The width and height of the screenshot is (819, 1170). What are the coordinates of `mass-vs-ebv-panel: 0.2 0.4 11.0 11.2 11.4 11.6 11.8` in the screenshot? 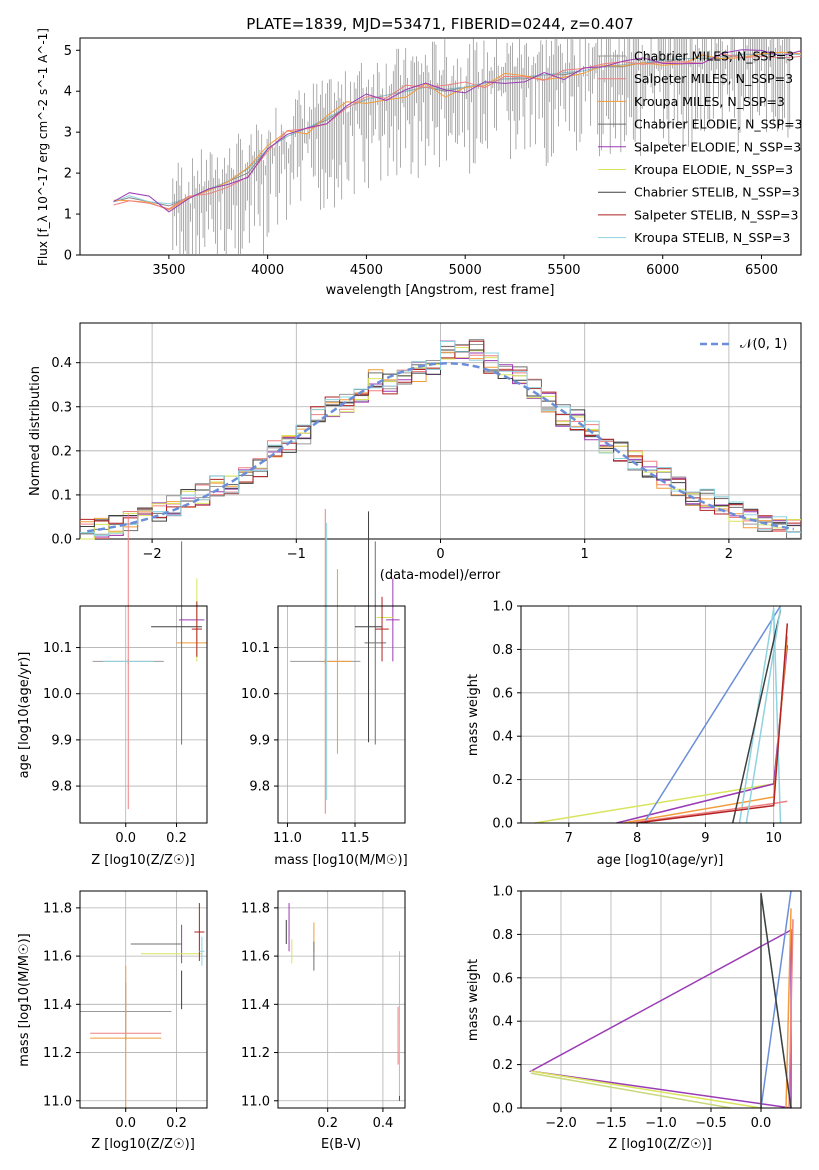 It's located at (323, 1010).